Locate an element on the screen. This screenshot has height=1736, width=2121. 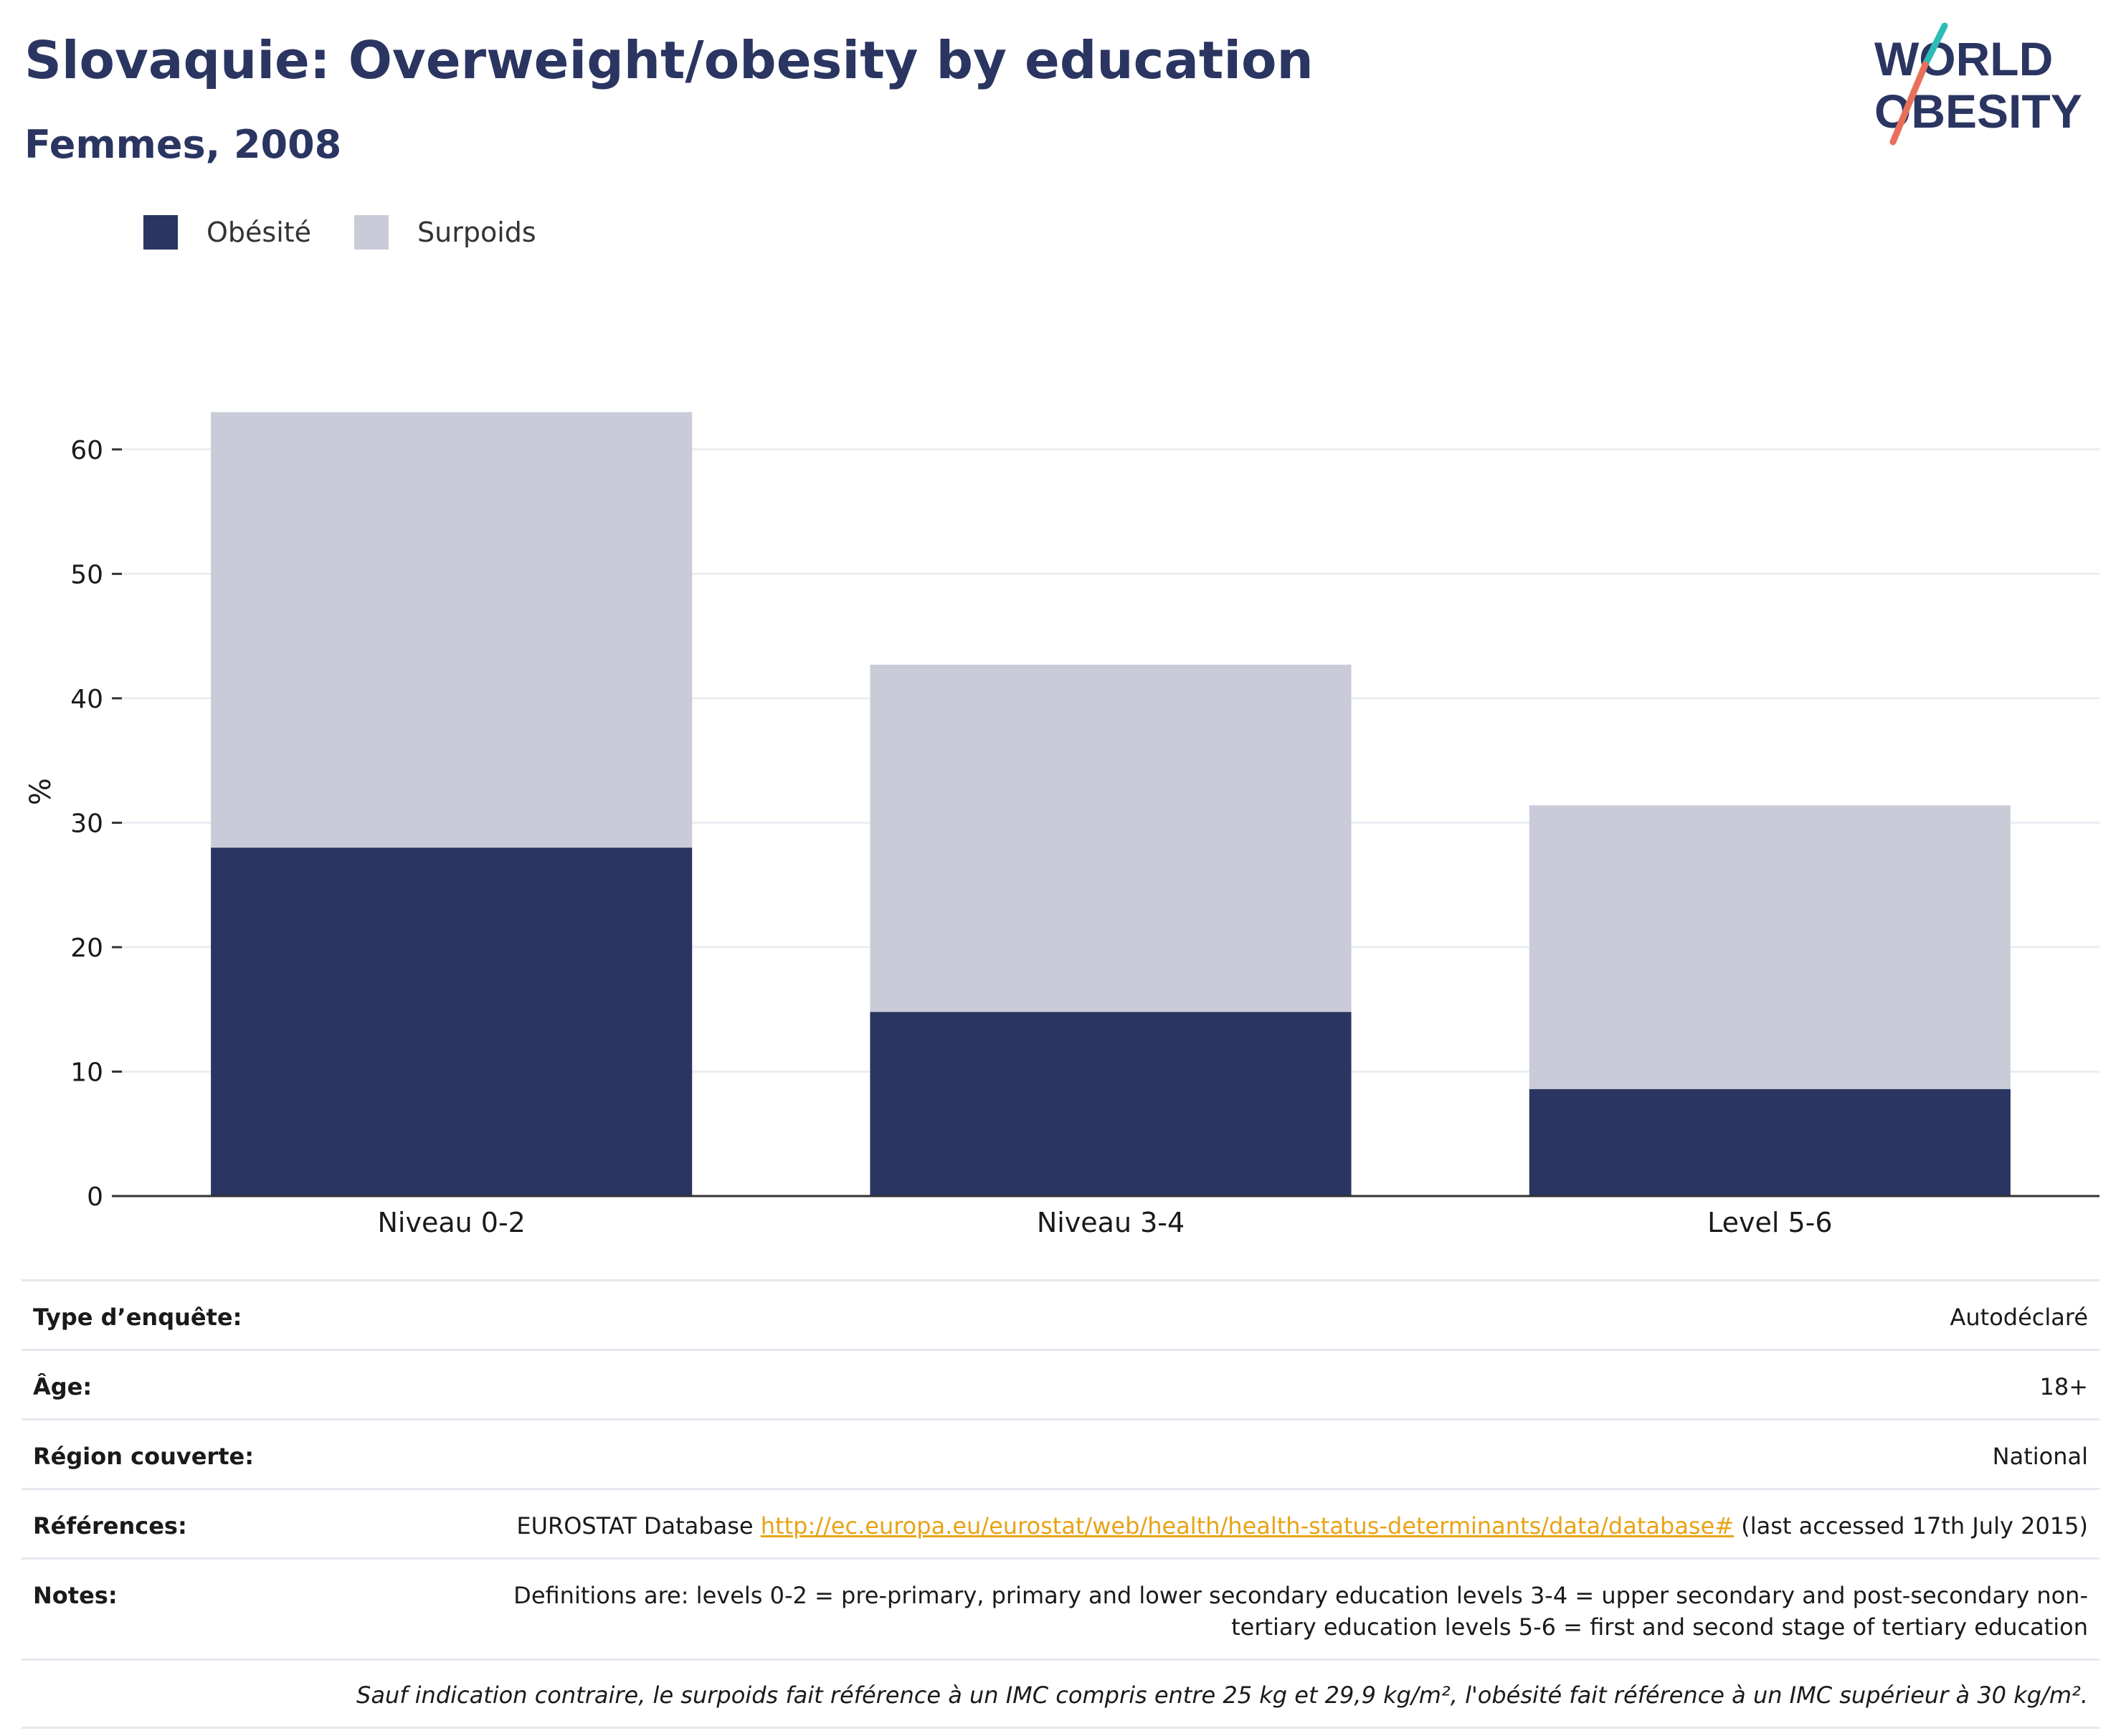
references-prefix: EUROSTAT Database is located at coordinates (638, 1526).